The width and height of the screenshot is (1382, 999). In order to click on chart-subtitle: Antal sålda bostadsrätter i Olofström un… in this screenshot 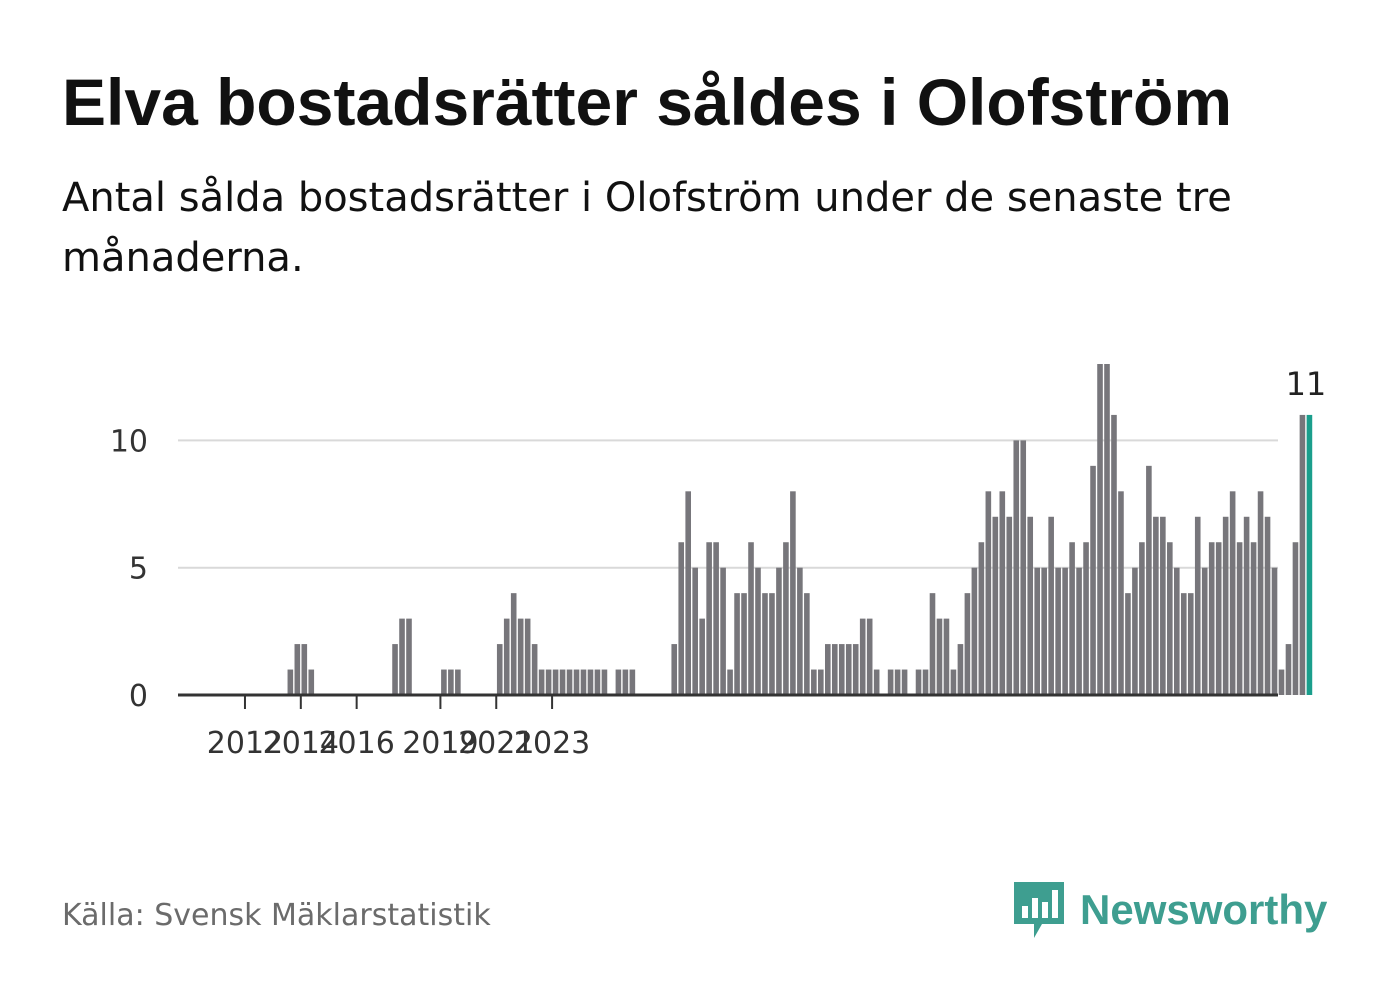, I will do `click(647, 228)`.